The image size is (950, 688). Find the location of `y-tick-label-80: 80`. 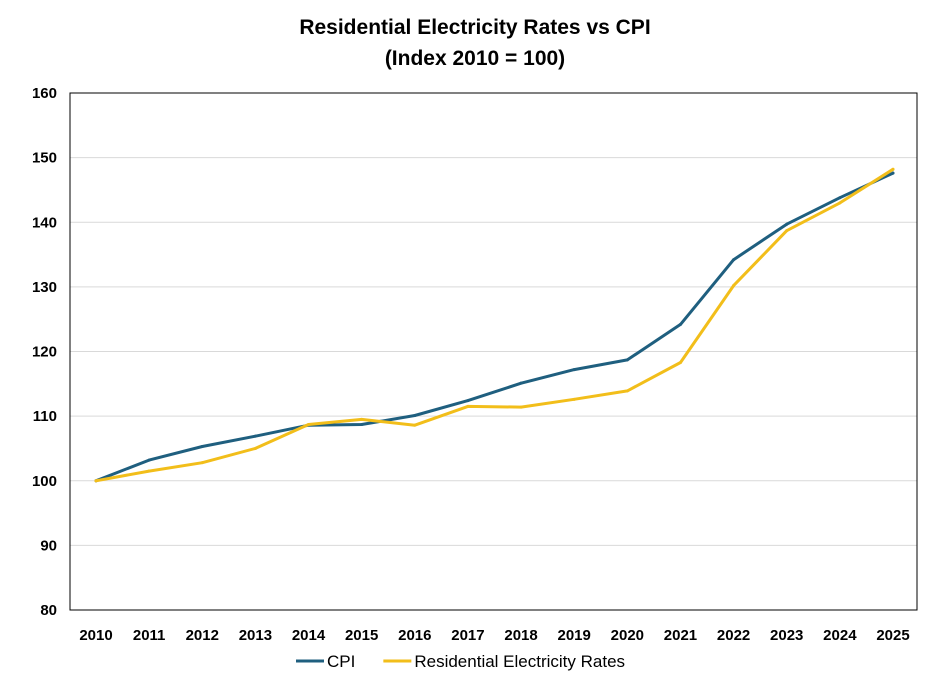

y-tick-label-80: 80 is located at coordinates (48, 610).